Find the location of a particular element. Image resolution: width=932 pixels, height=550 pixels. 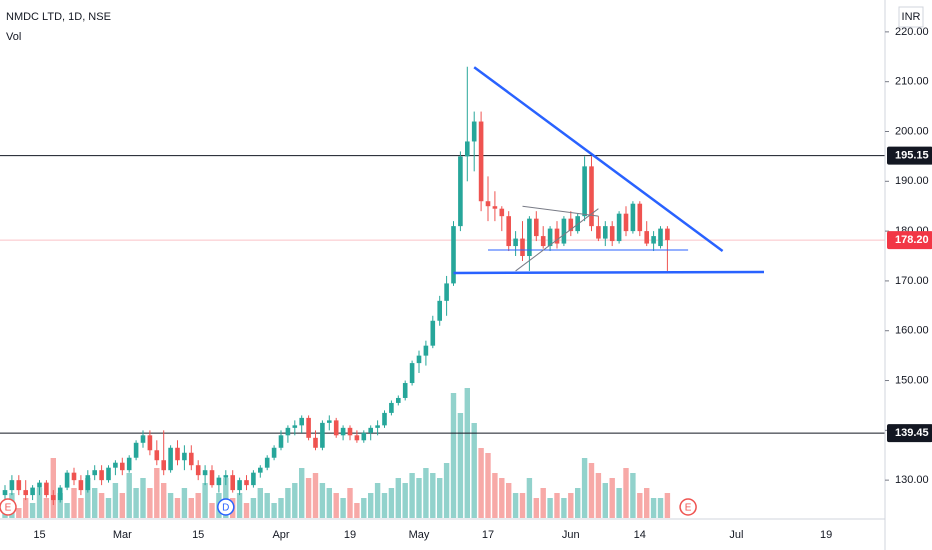

x-tick-label: 19 is located at coordinates (826, 535).